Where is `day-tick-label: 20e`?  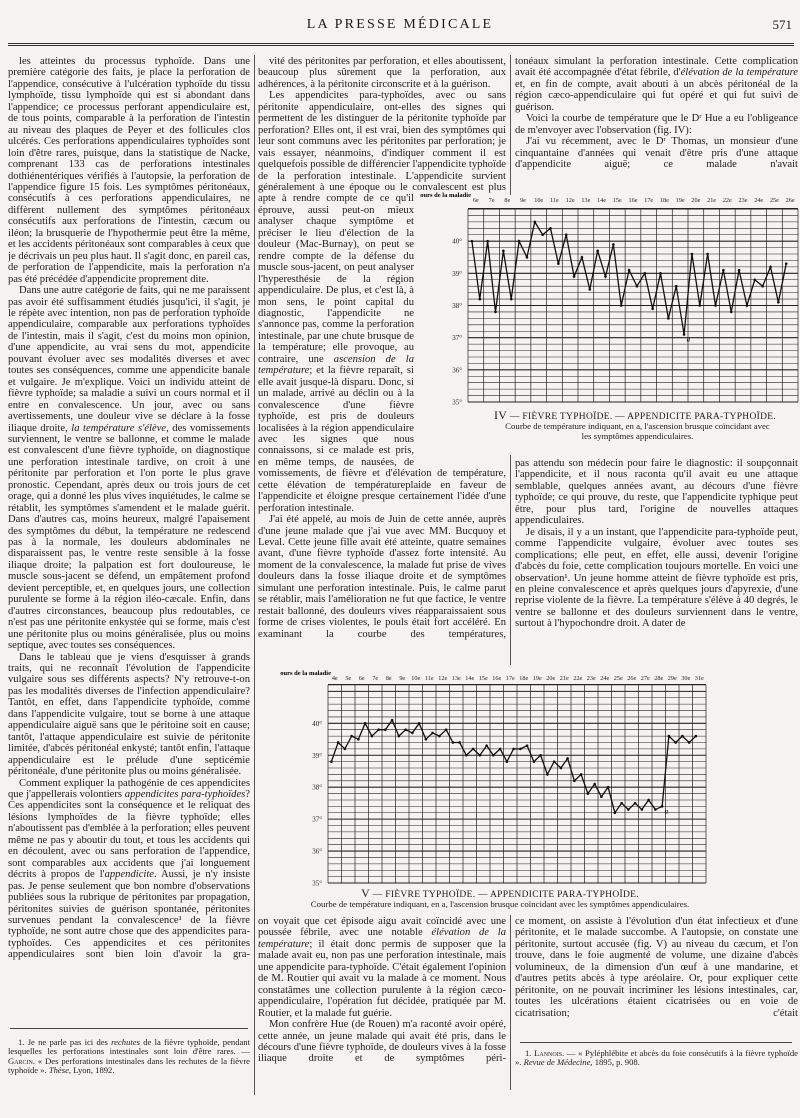
day-tick-label: 20e is located at coordinates (695, 200).